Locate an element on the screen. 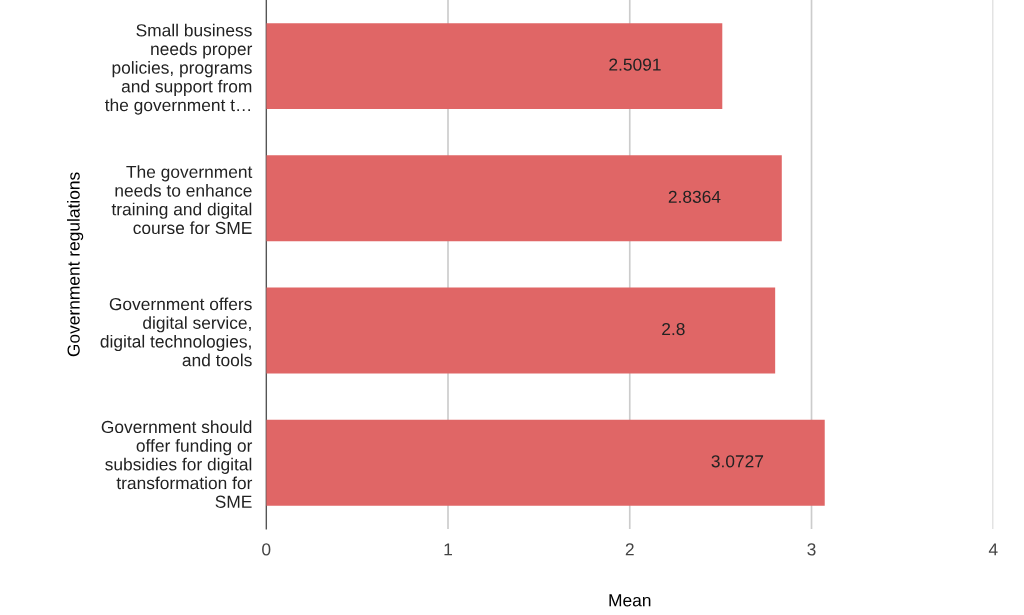 The width and height of the screenshot is (1024, 615). x-tick-label: 0 is located at coordinates (266, 549).